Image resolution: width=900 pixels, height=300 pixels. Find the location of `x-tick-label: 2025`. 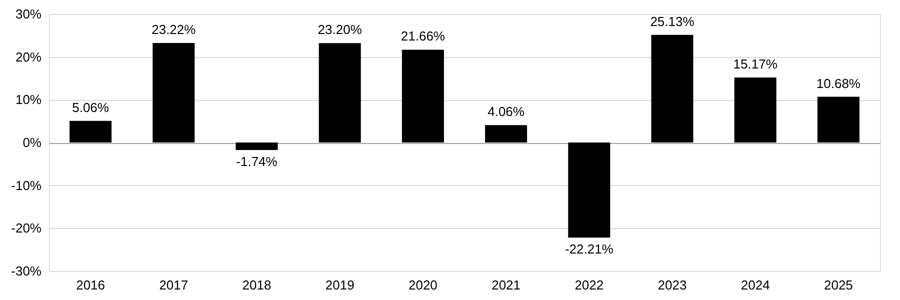

x-tick-label: 2025 is located at coordinates (838, 285).